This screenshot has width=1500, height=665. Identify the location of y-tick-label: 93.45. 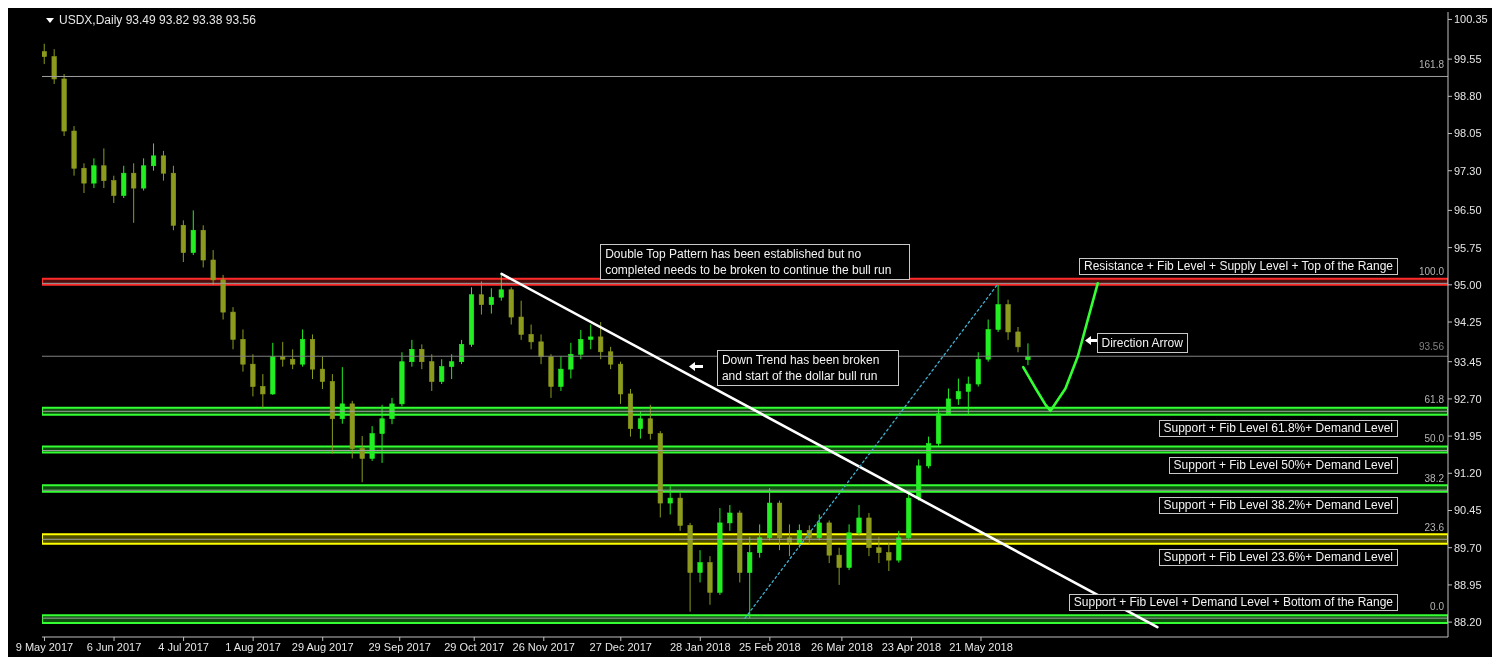
(1468, 361).